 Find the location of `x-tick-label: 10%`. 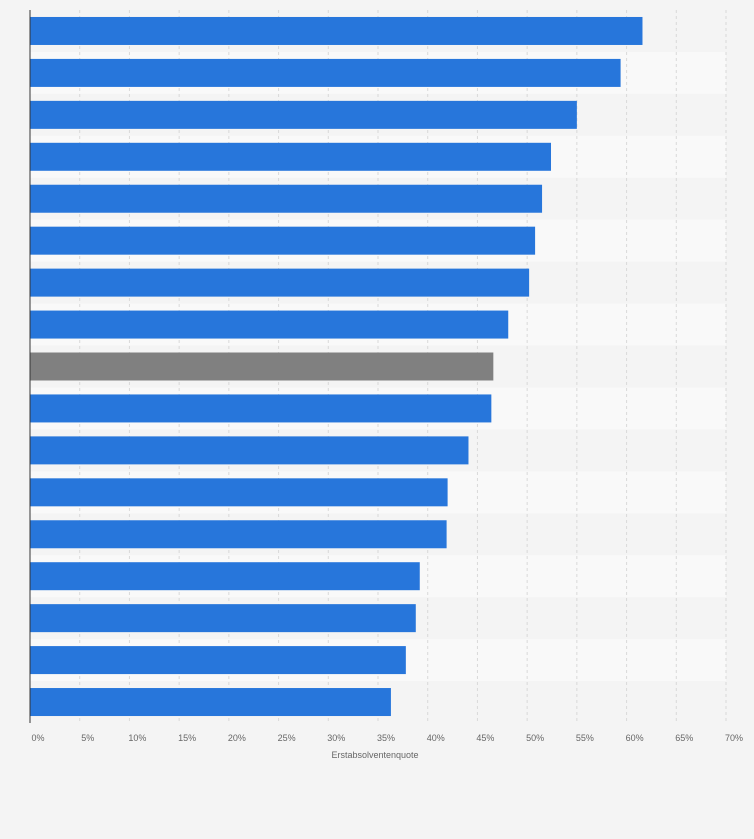

x-tick-label: 10% is located at coordinates (137, 738).